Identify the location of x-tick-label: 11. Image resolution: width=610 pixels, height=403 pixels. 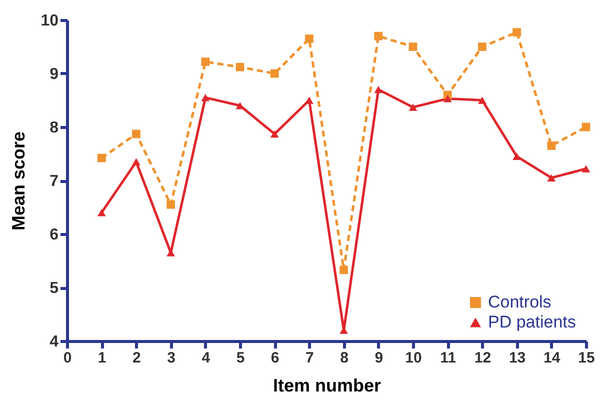
(448, 358).